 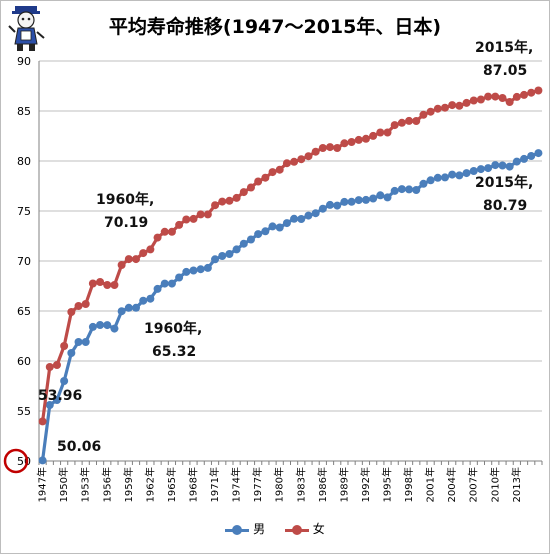 What do you see at coordinates (509, 166) in the screenshot?
I see `data-point-男-2012` at bounding box center [509, 166].